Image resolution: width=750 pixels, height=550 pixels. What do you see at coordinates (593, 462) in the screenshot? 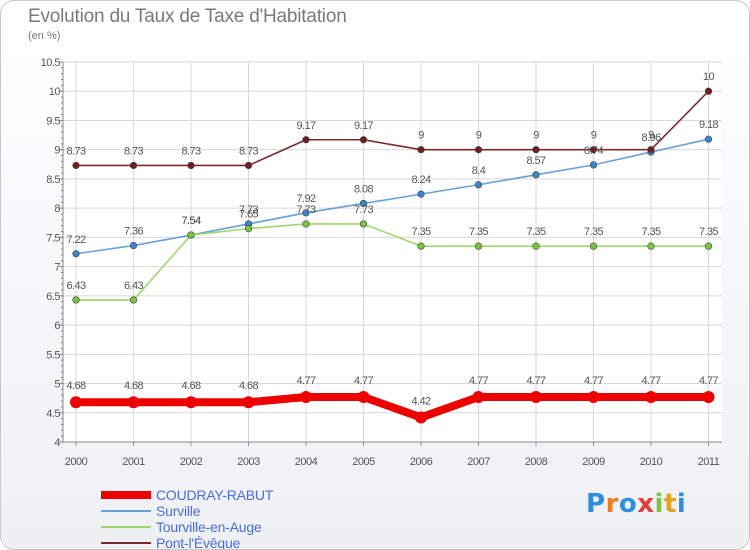
I see `x-tick-label: 2009` at bounding box center [593, 462].